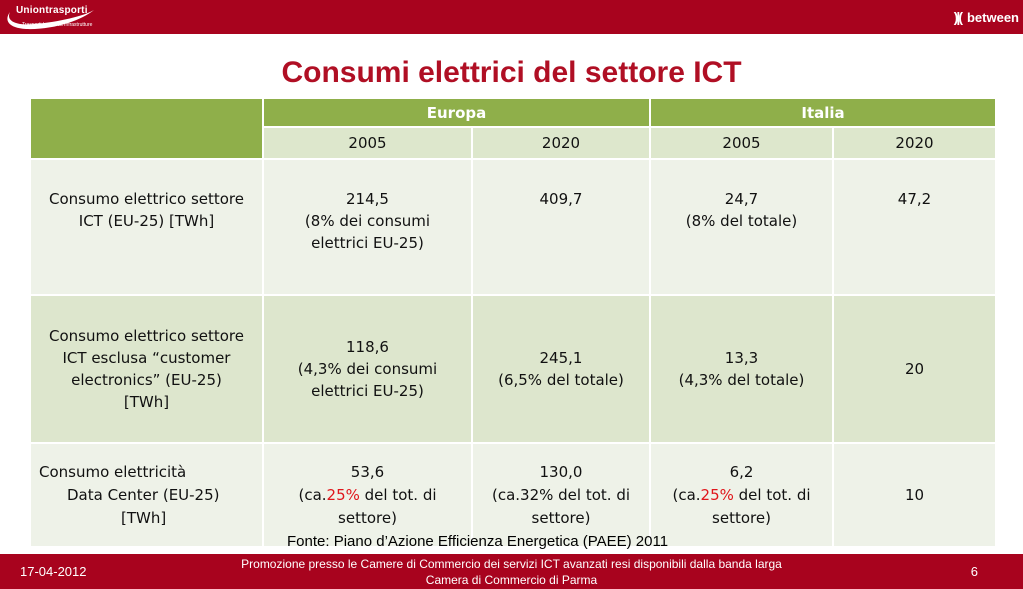 The height and width of the screenshot is (589, 1023). Describe the element at coordinates (50, 20) in the screenshot. I see `swoosh-icon` at that location.